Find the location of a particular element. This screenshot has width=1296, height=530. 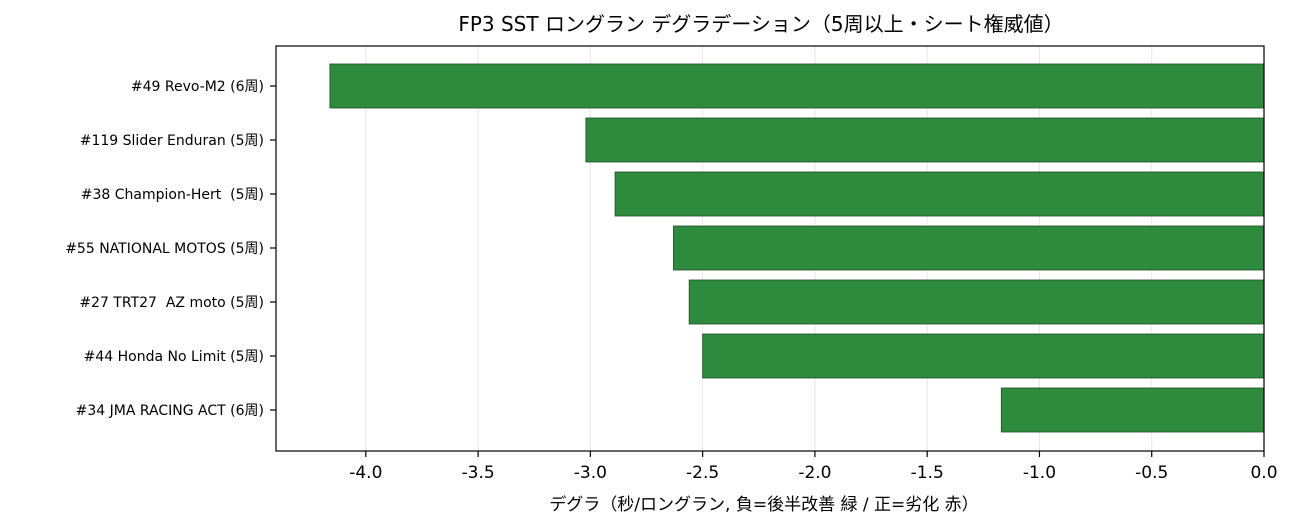

category-label: #38 Champion-Hert (5周) is located at coordinates (172, 195).